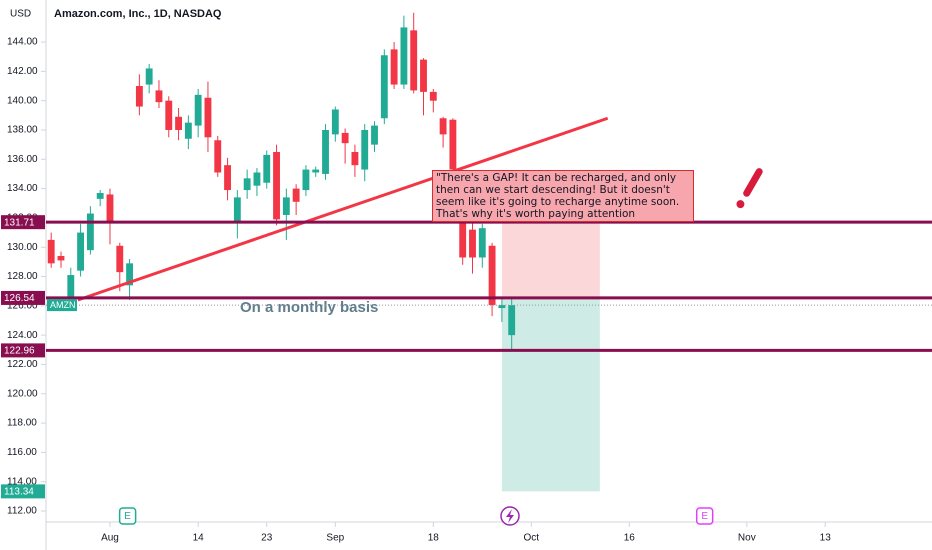 The width and height of the screenshot is (932, 550). I want to click on x-tick-label: Aug, so click(110, 538).